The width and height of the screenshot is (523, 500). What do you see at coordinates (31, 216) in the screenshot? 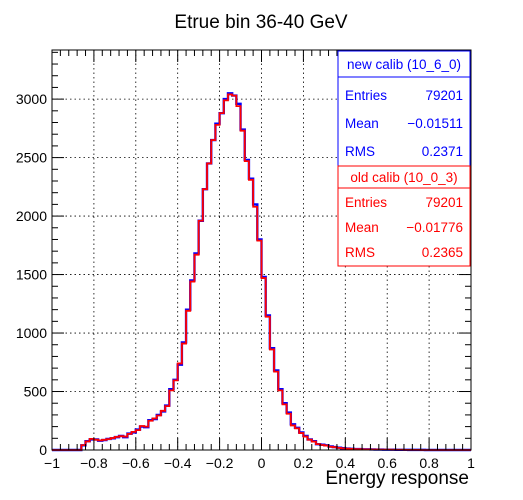
I see `y-tick-label: 2000` at bounding box center [31, 216].